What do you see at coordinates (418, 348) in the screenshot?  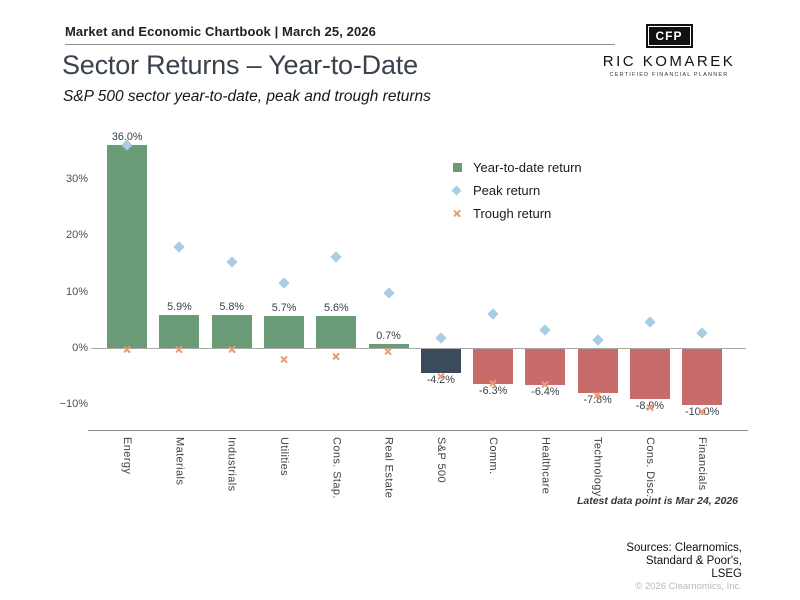 I see `zero-gridline` at bounding box center [418, 348].